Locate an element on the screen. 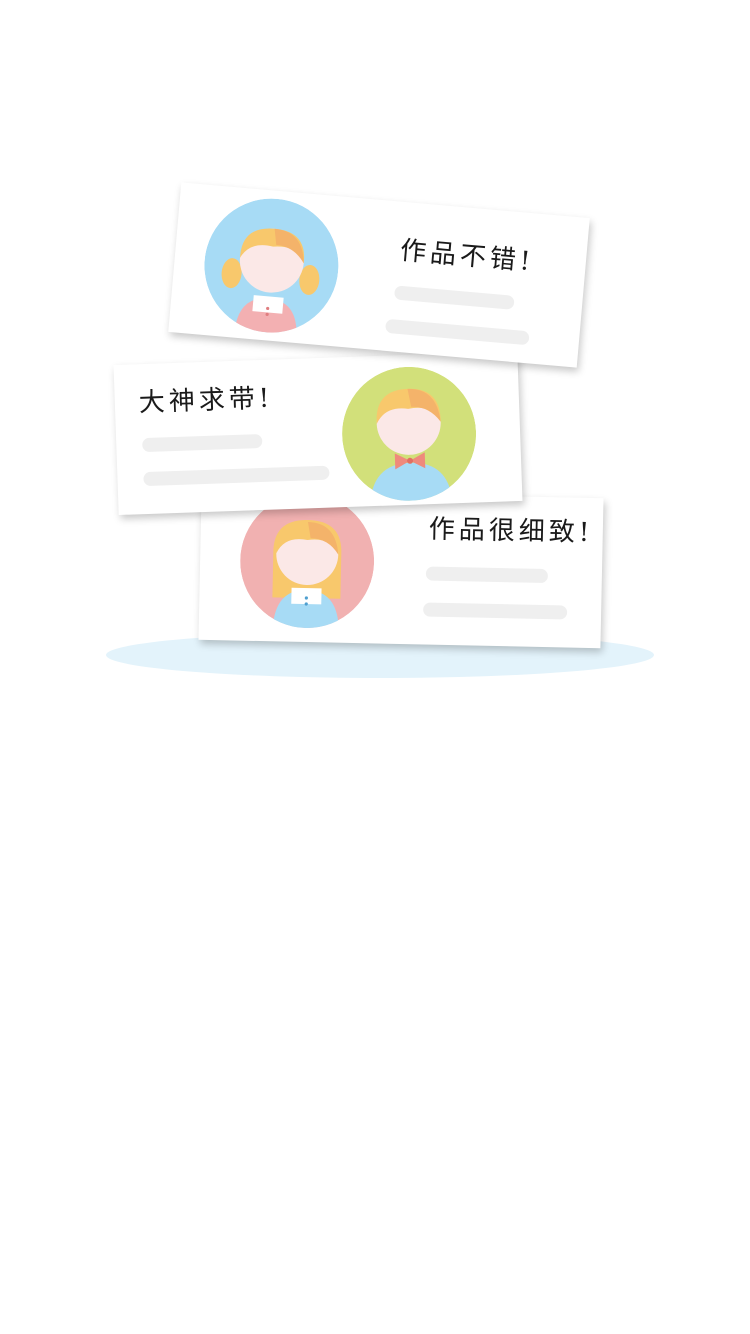 The width and height of the screenshot is (750, 1334). girl-long-hair-avatar-icon is located at coordinates (307, 561).